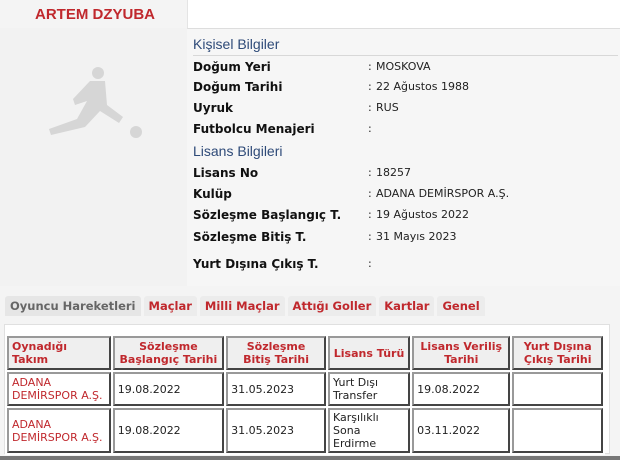  What do you see at coordinates (407, 306) in the screenshot?
I see `tab-4: Kartlar` at bounding box center [407, 306].